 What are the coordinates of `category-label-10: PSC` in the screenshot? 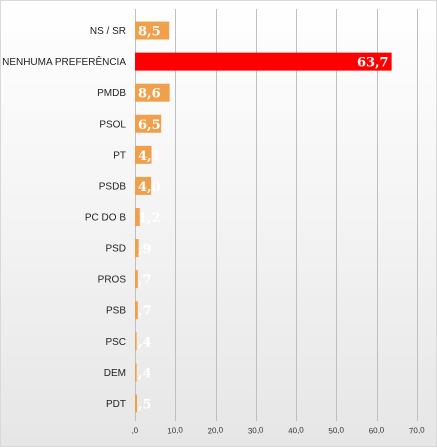 It's located at (115, 342).